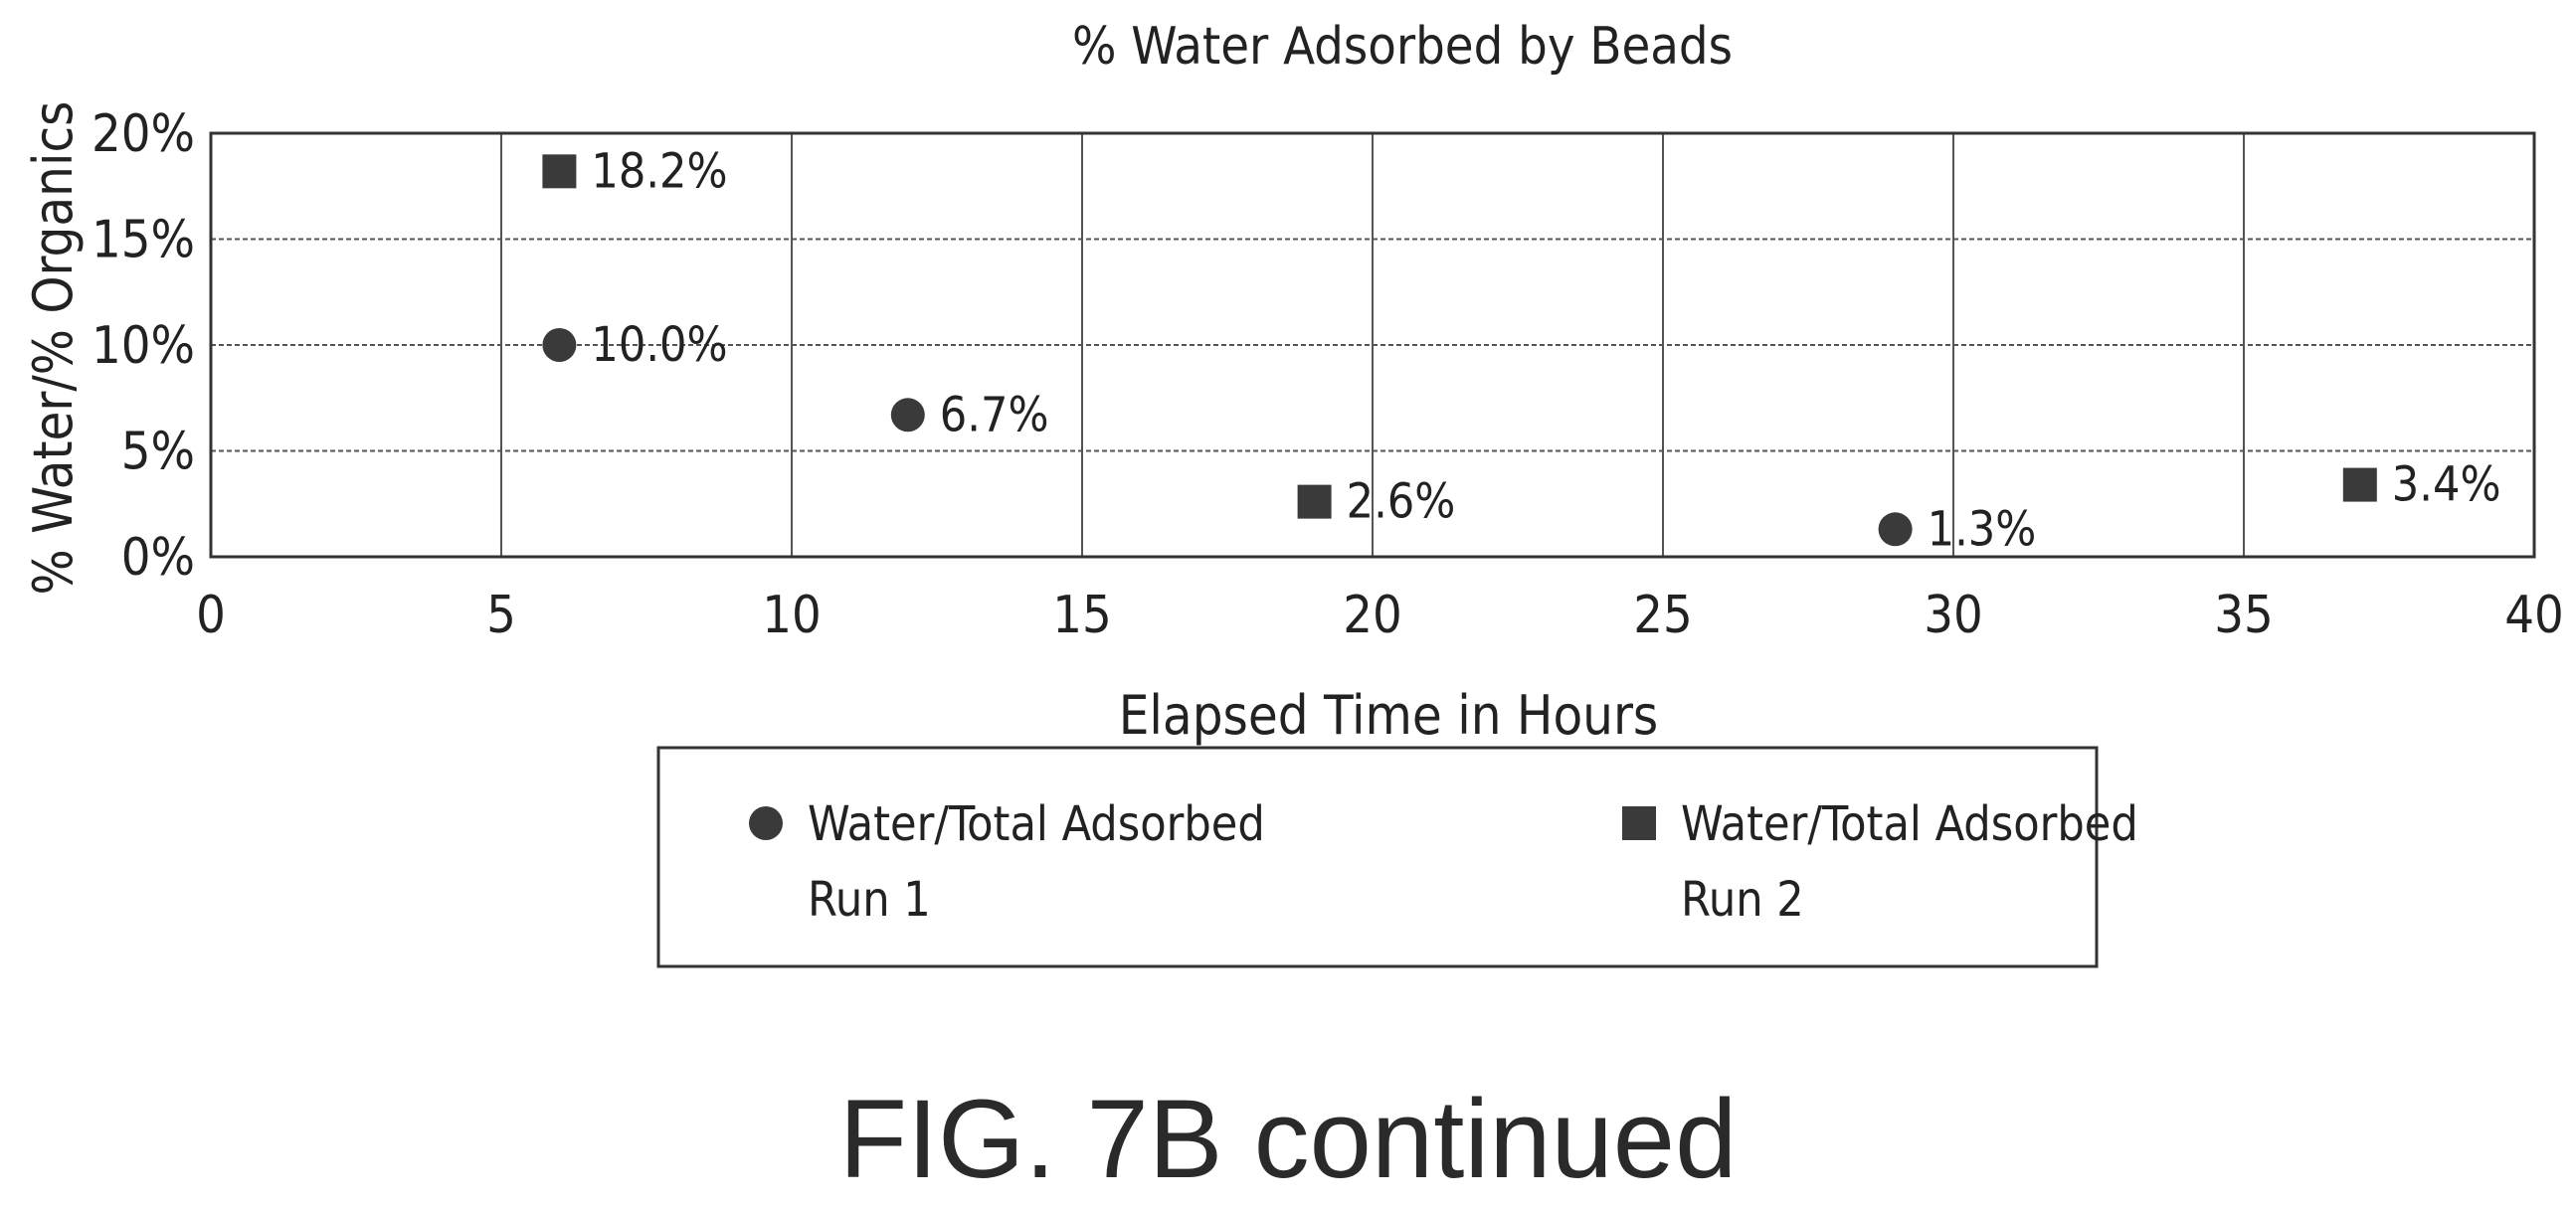 Image resolution: width=2576 pixels, height=1211 pixels. What do you see at coordinates (1389, 715) in the screenshot?
I see `x-axis-label: Elapsed Time in Hours` at bounding box center [1389, 715].